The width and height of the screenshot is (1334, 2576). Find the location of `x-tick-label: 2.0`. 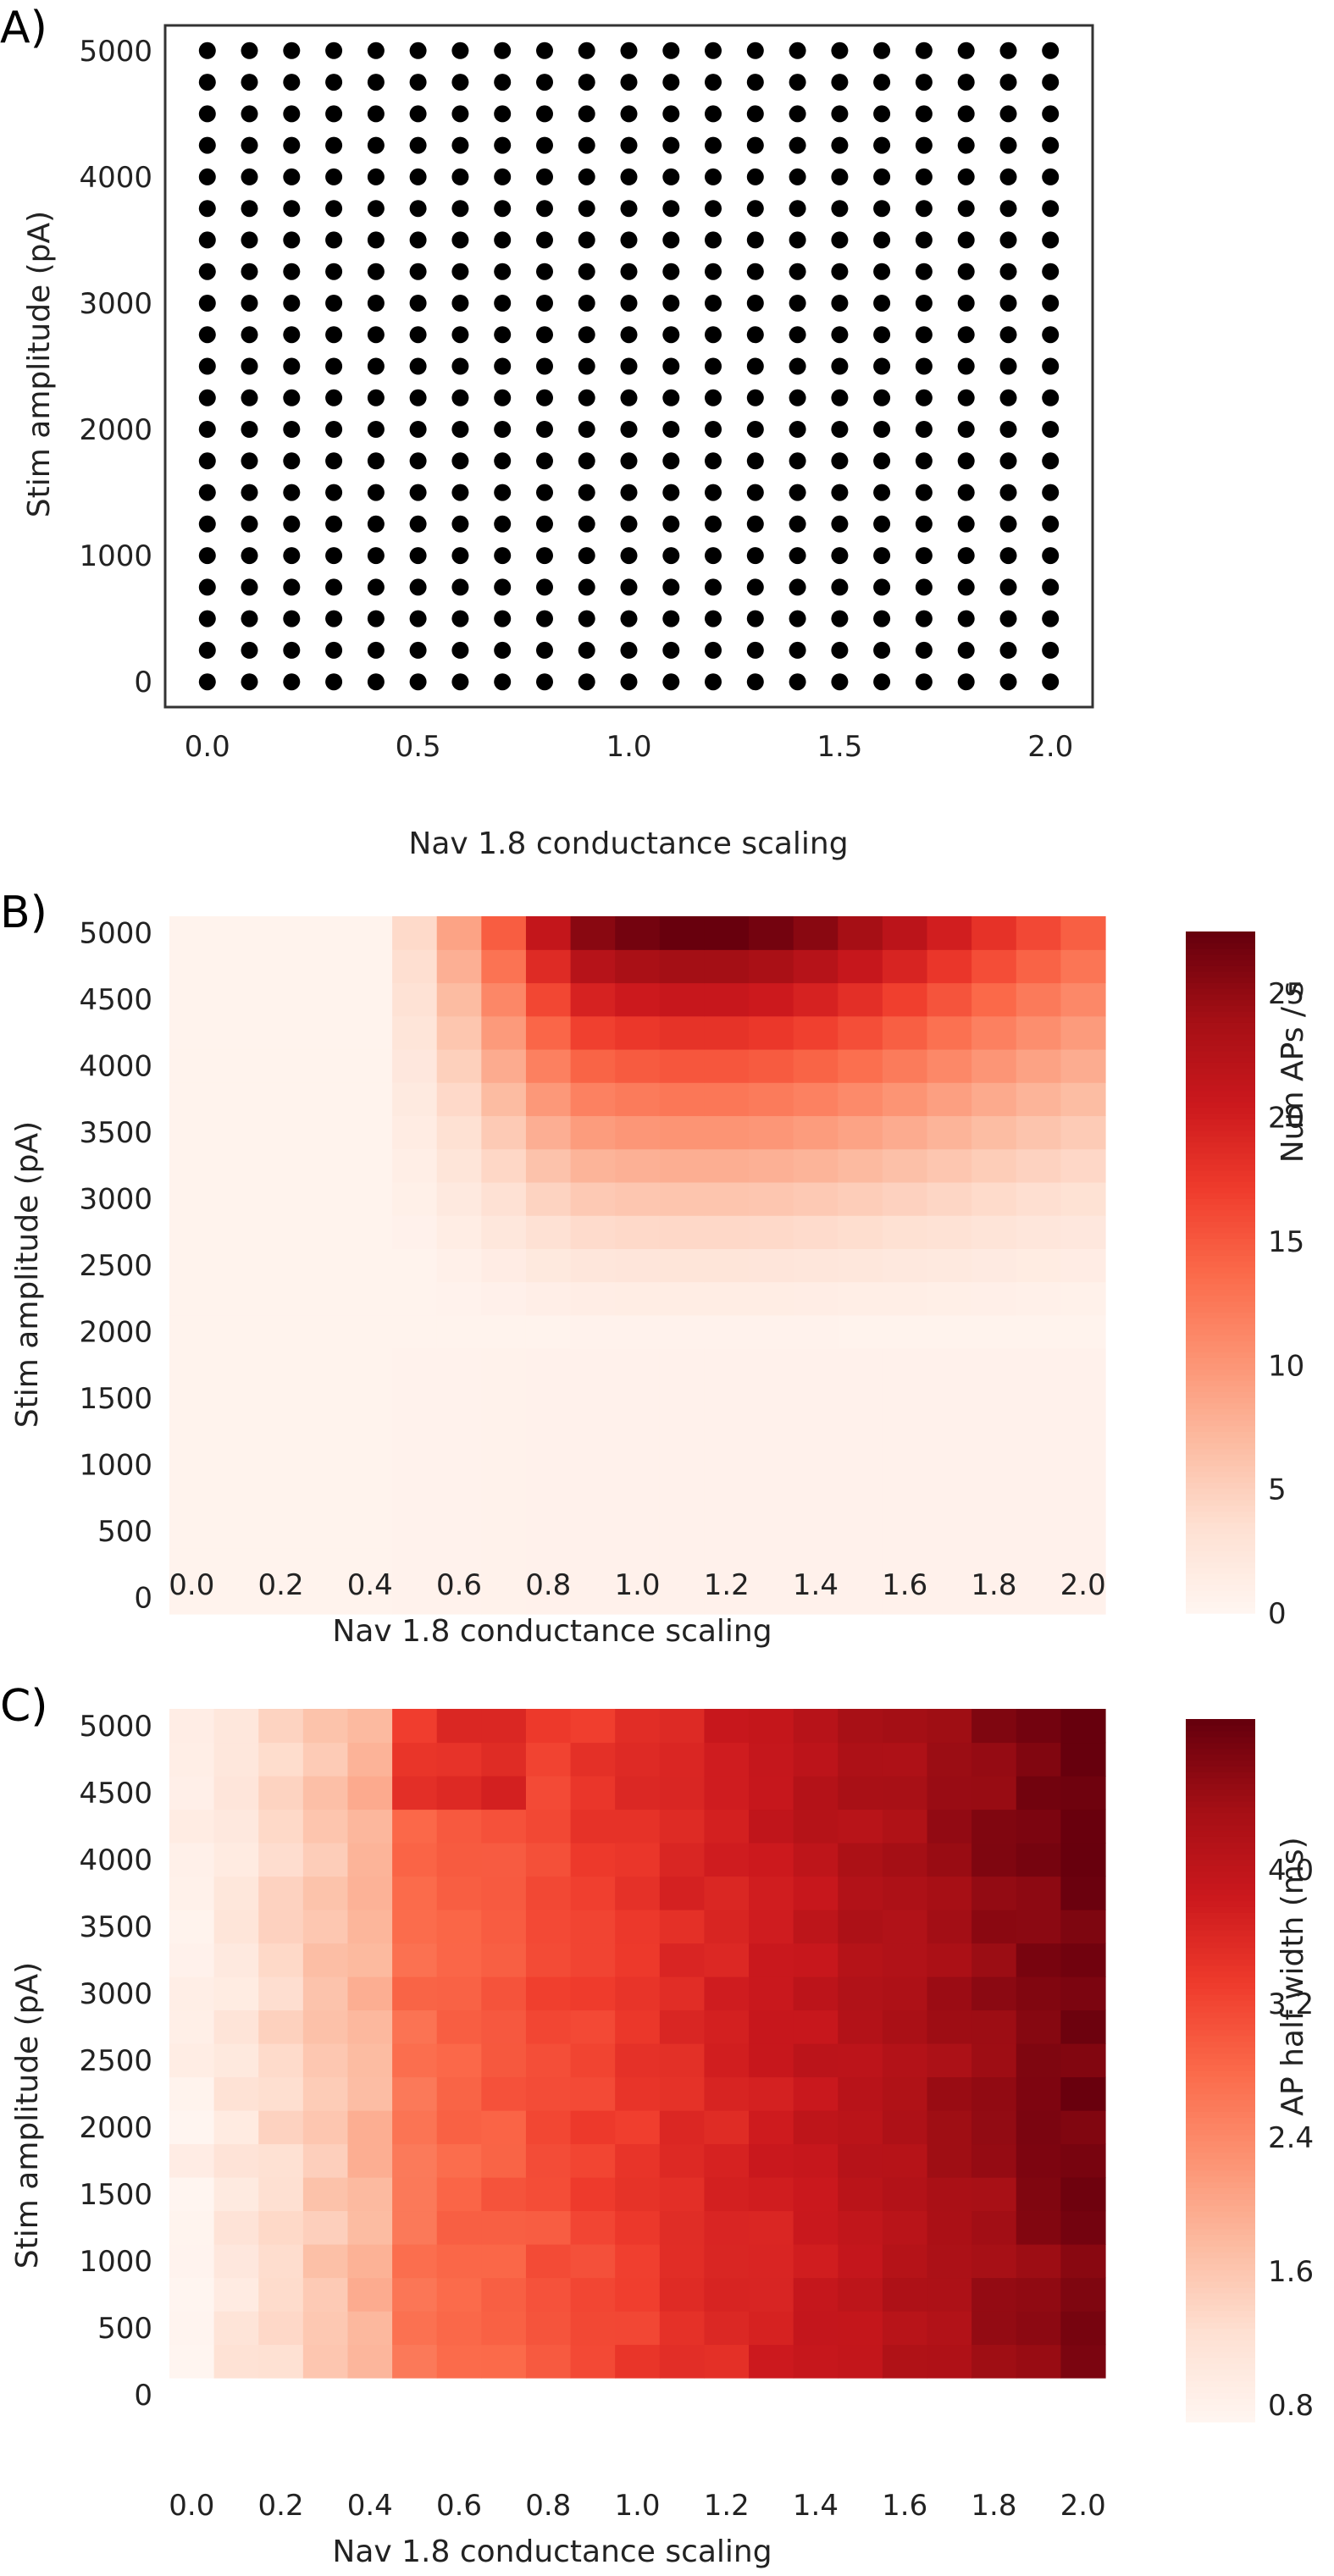

x-tick-label: 2.0 is located at coordinates (1050, 747).